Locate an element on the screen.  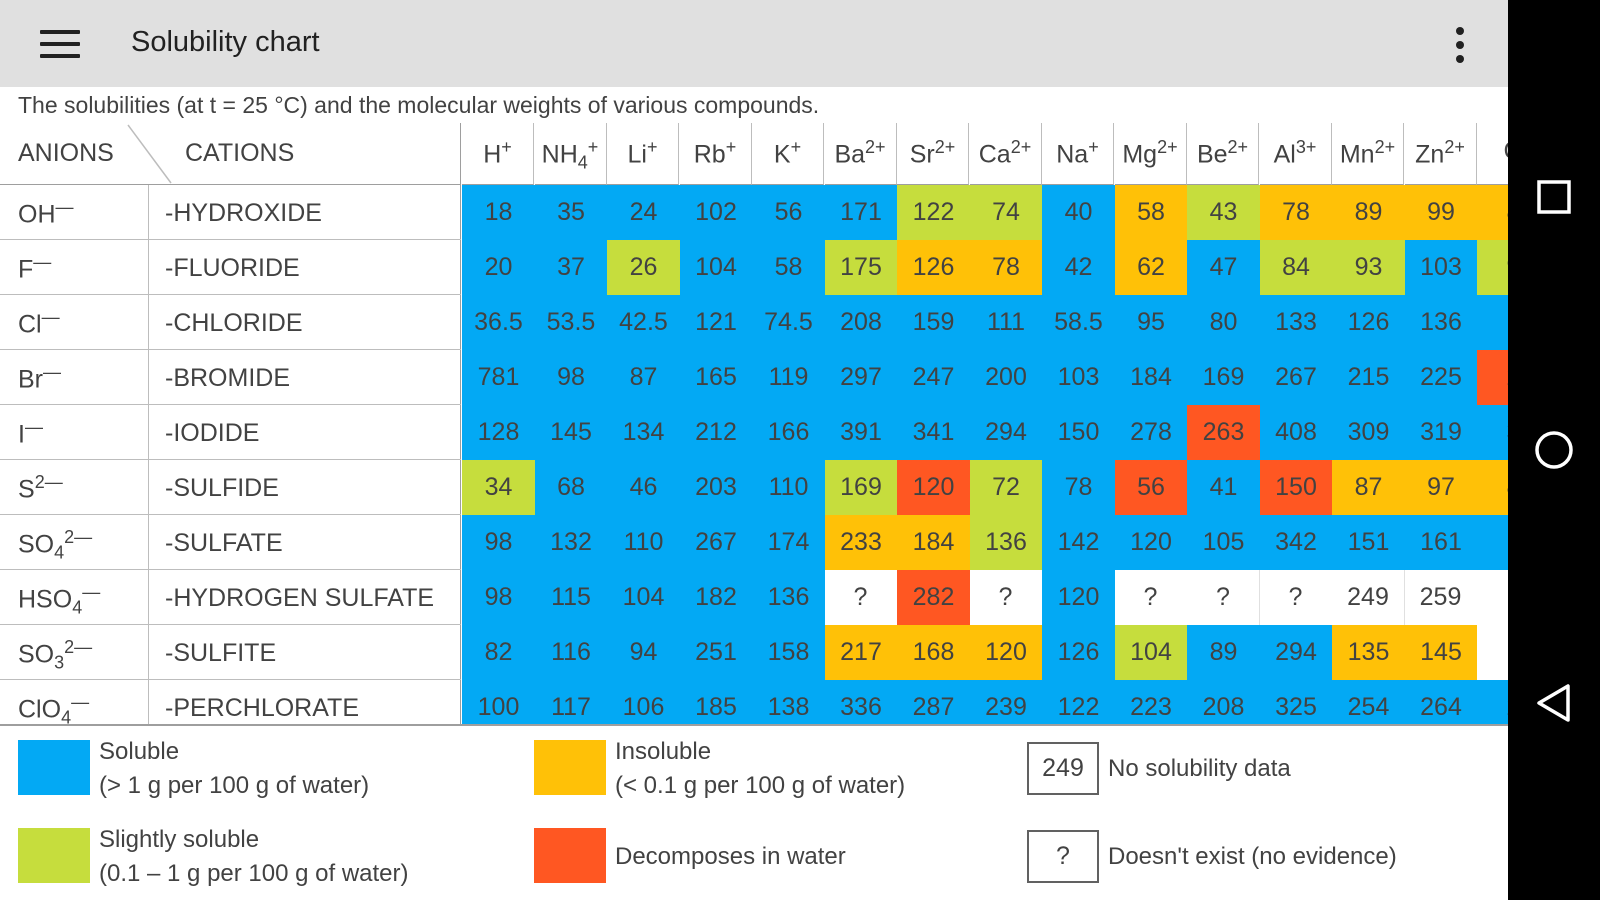
table-cell: 62 is located at coordinates (1151, 267).